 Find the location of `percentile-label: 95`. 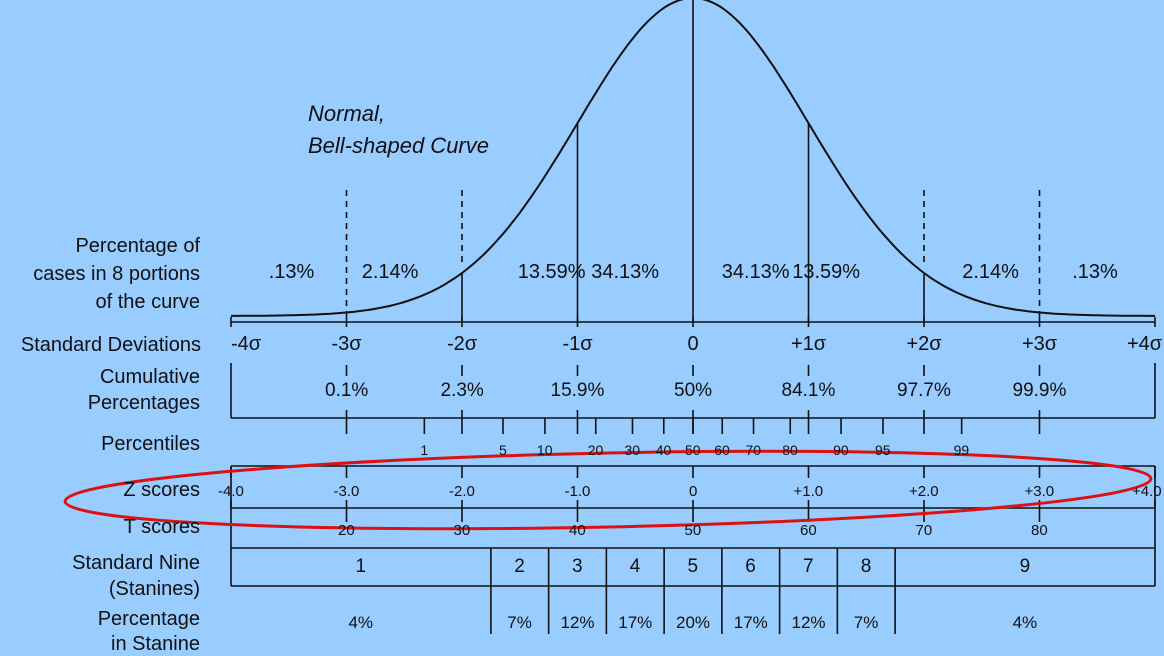

percentile-label: 95 is located at coordinates (882, 450).